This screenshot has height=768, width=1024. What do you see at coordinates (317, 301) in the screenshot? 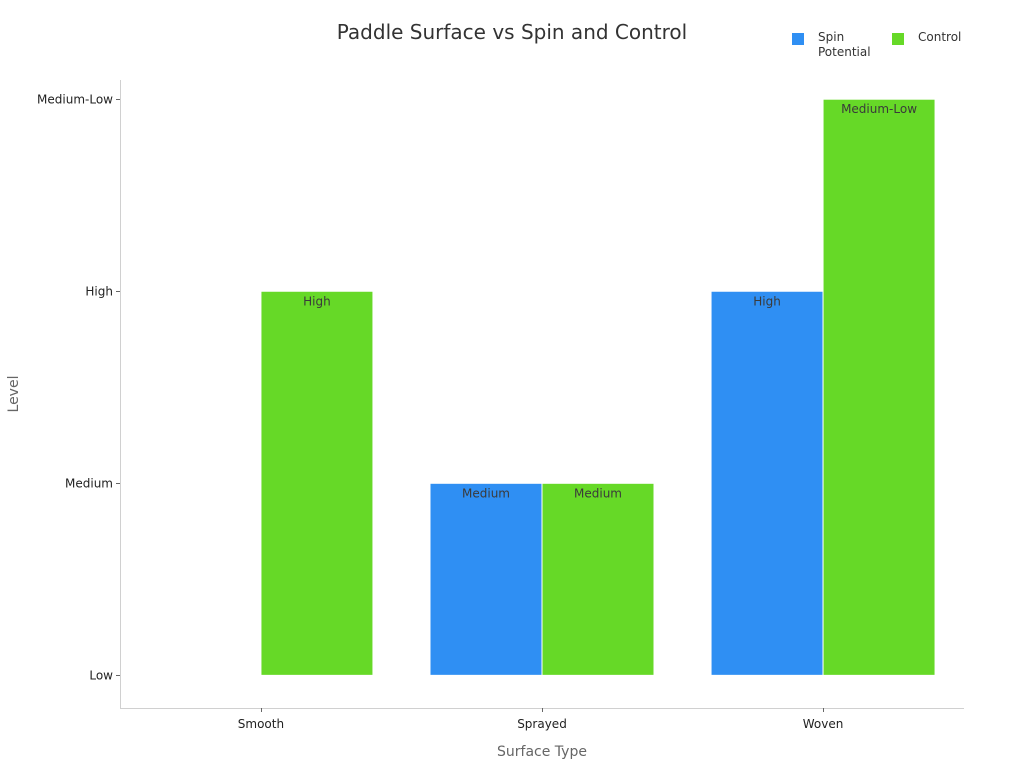
I see `bar-label-smooth-control: High` at bounding box center [317, 301].